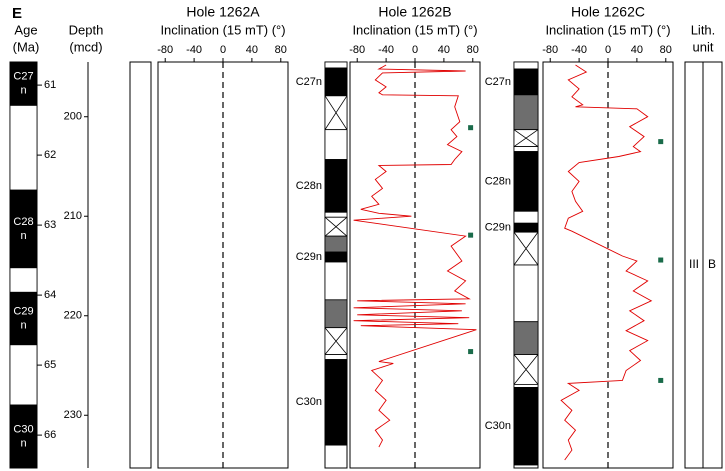  What do you see at coordinates (608, 12) in the screenshot?
I see `chart-title: Hole 1262C` at bounding box center [608, 12].